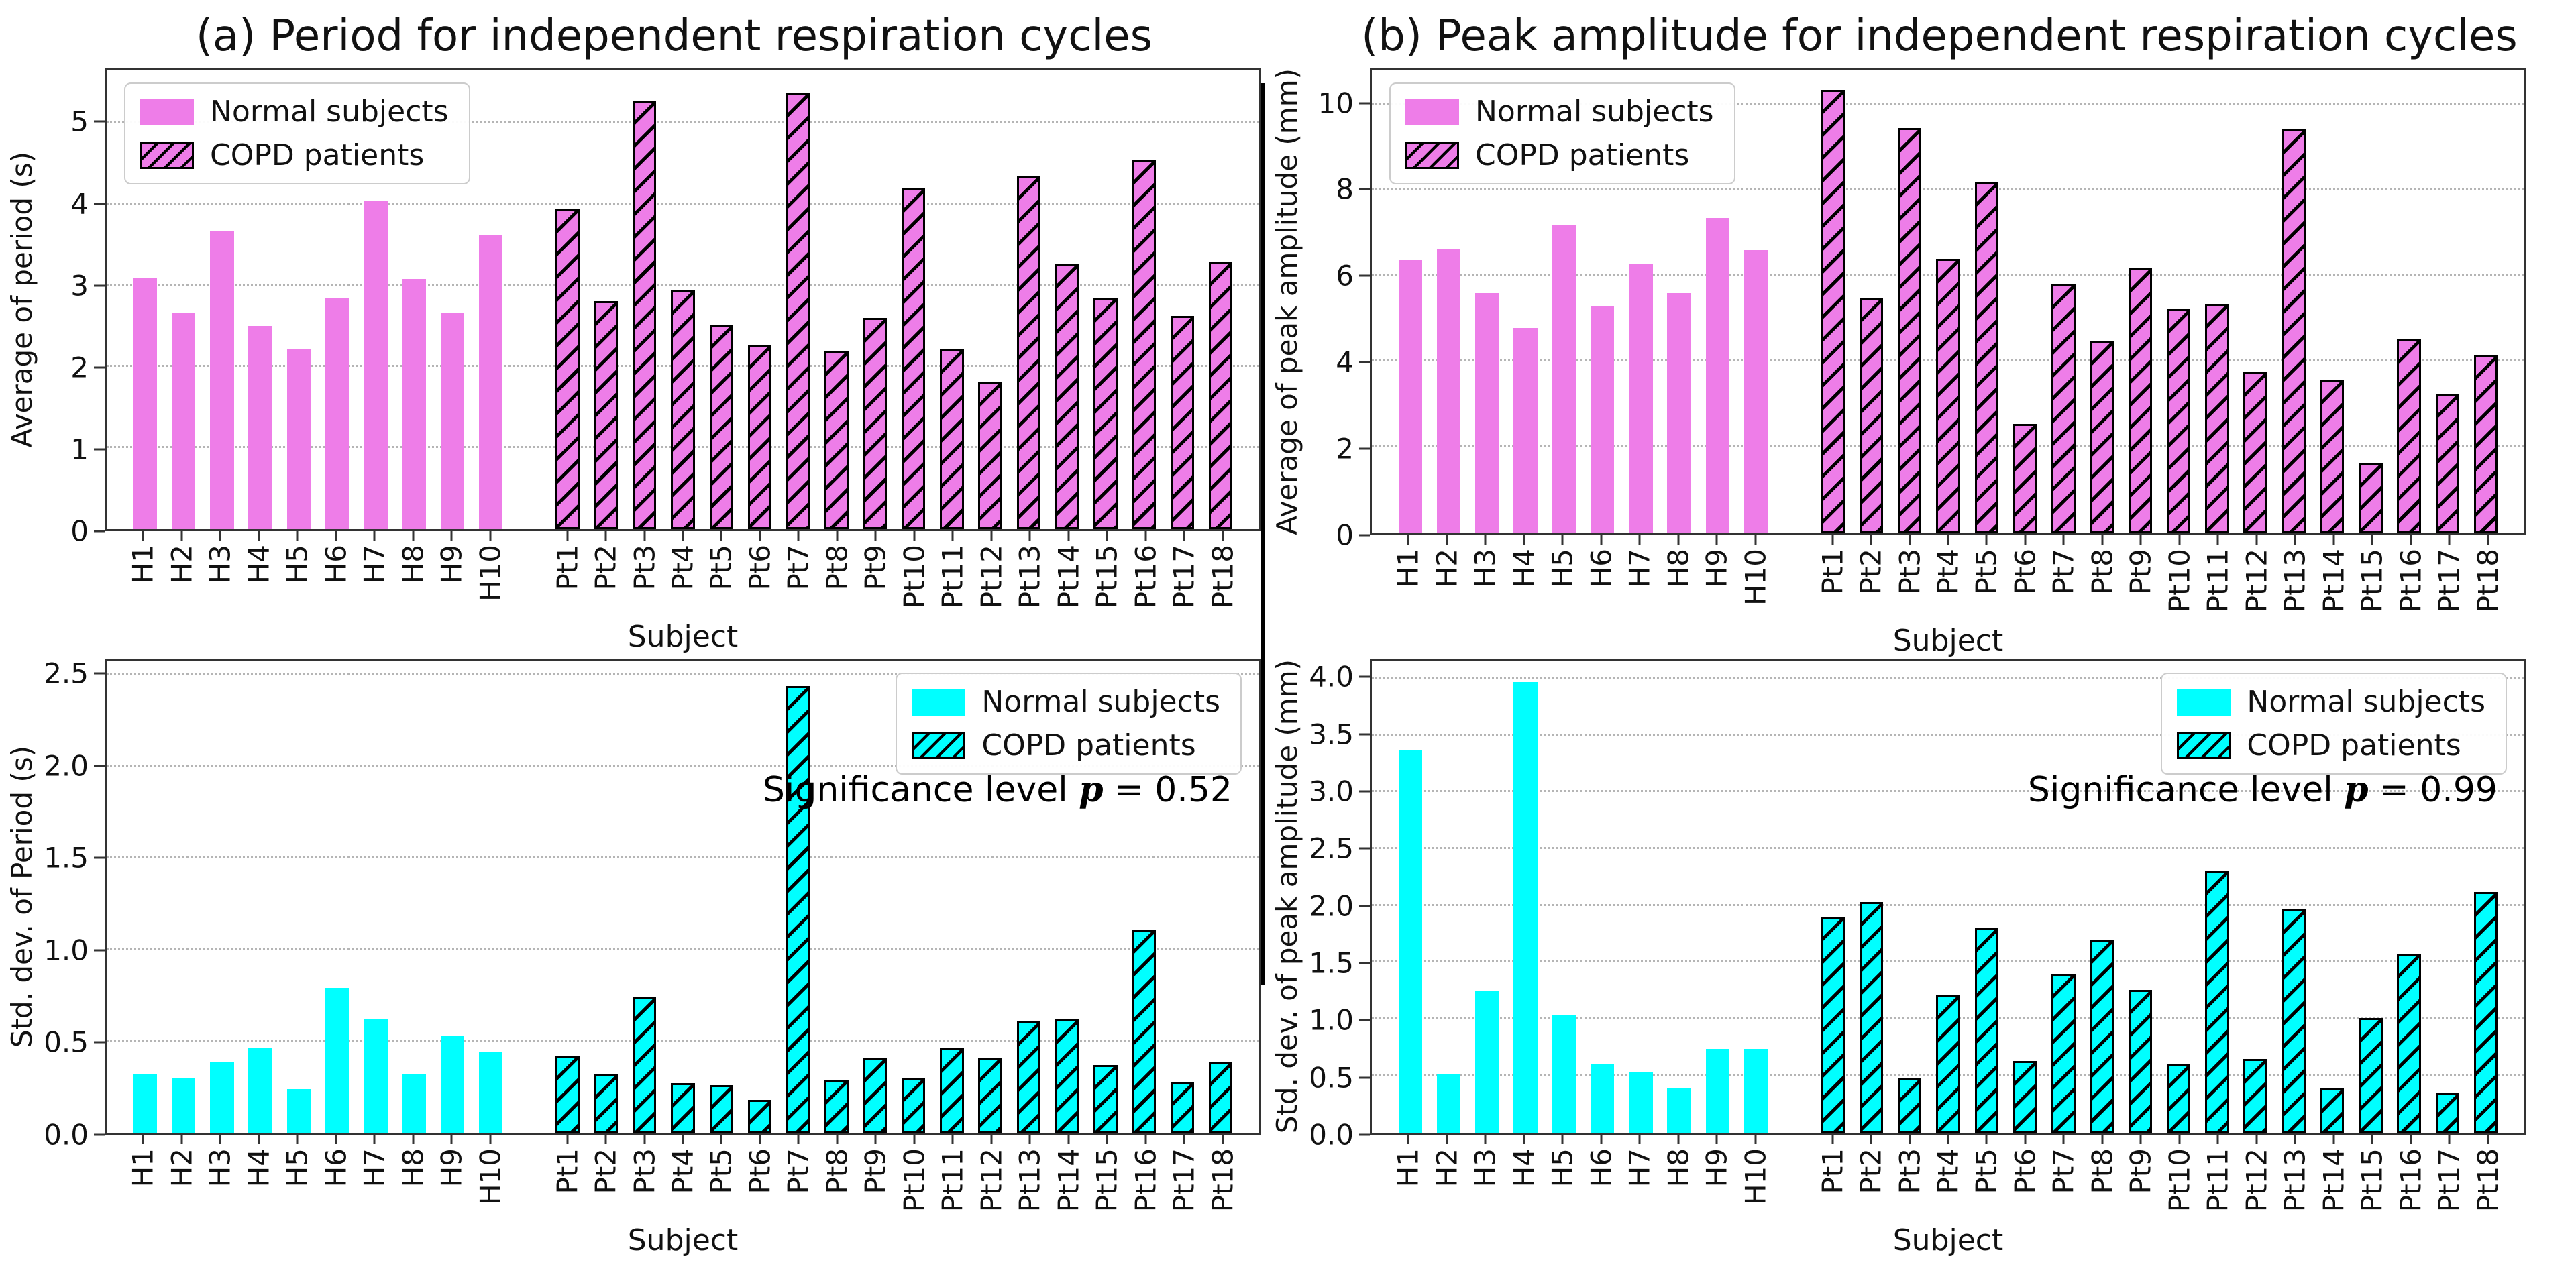  What do you see at coordinates (1910, 1171) in the screenshot?
I see `x-tick-label-Pt3: Pt3` at bounding box center [1910, 1171].